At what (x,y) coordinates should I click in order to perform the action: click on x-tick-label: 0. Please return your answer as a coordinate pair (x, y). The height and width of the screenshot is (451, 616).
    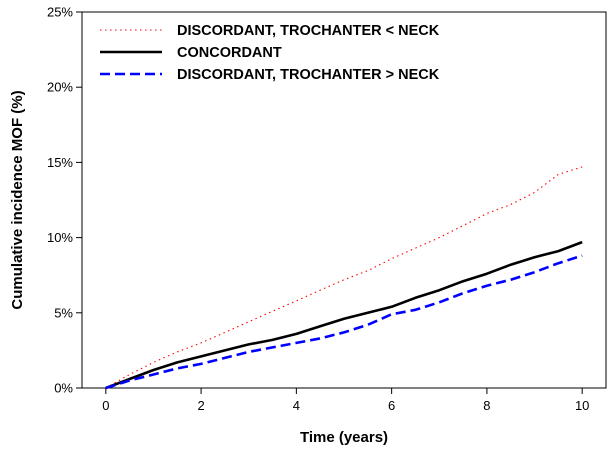
    Looking at the image, I should click on (105, 405).